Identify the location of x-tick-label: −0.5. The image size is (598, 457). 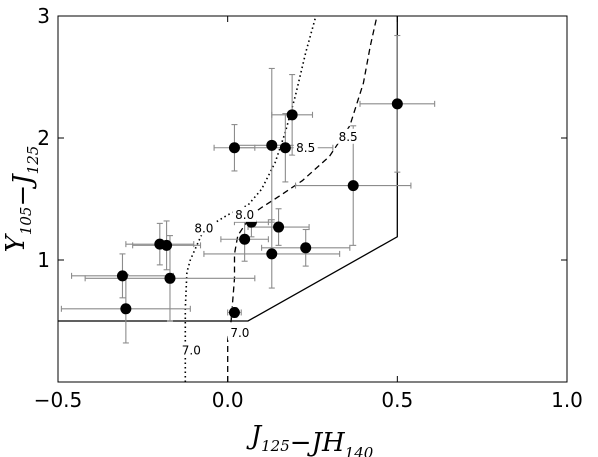
(58, 400).